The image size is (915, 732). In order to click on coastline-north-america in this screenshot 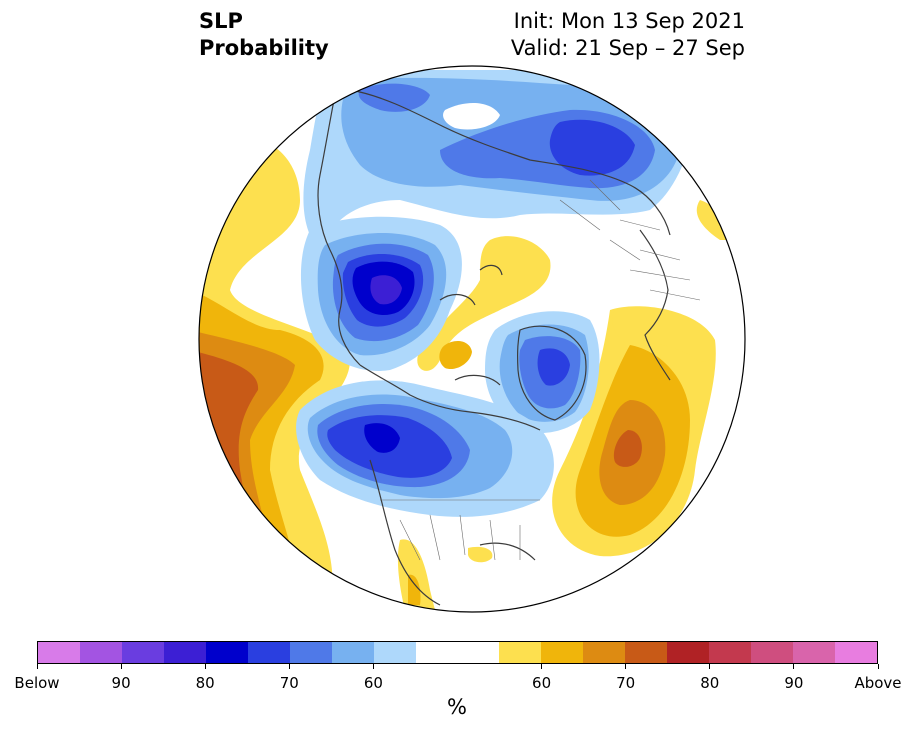, I will do `click(452, 532)`.